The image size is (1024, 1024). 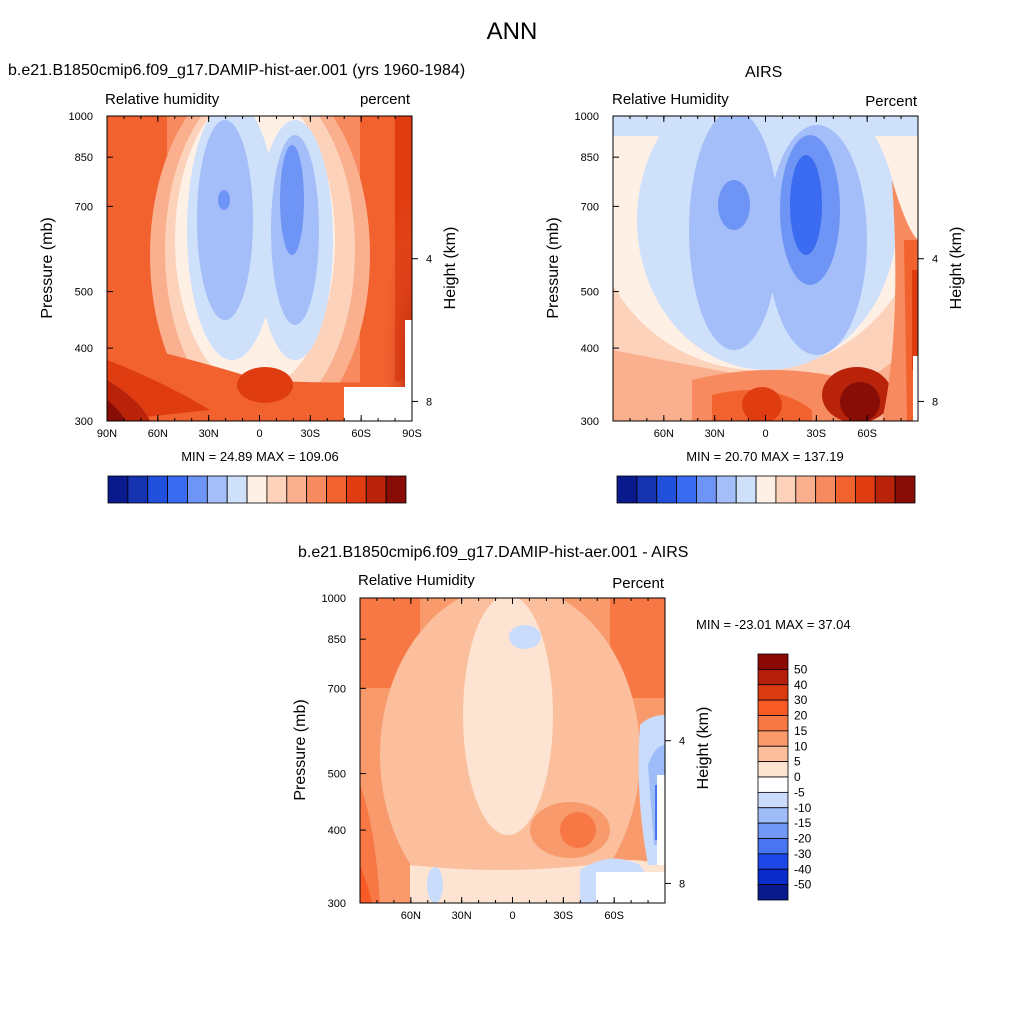 What do you see at coordinates (786, 509) in the screenshot?
I see `panel2-colorbar-label: 60` at bounding box center [786, 509].